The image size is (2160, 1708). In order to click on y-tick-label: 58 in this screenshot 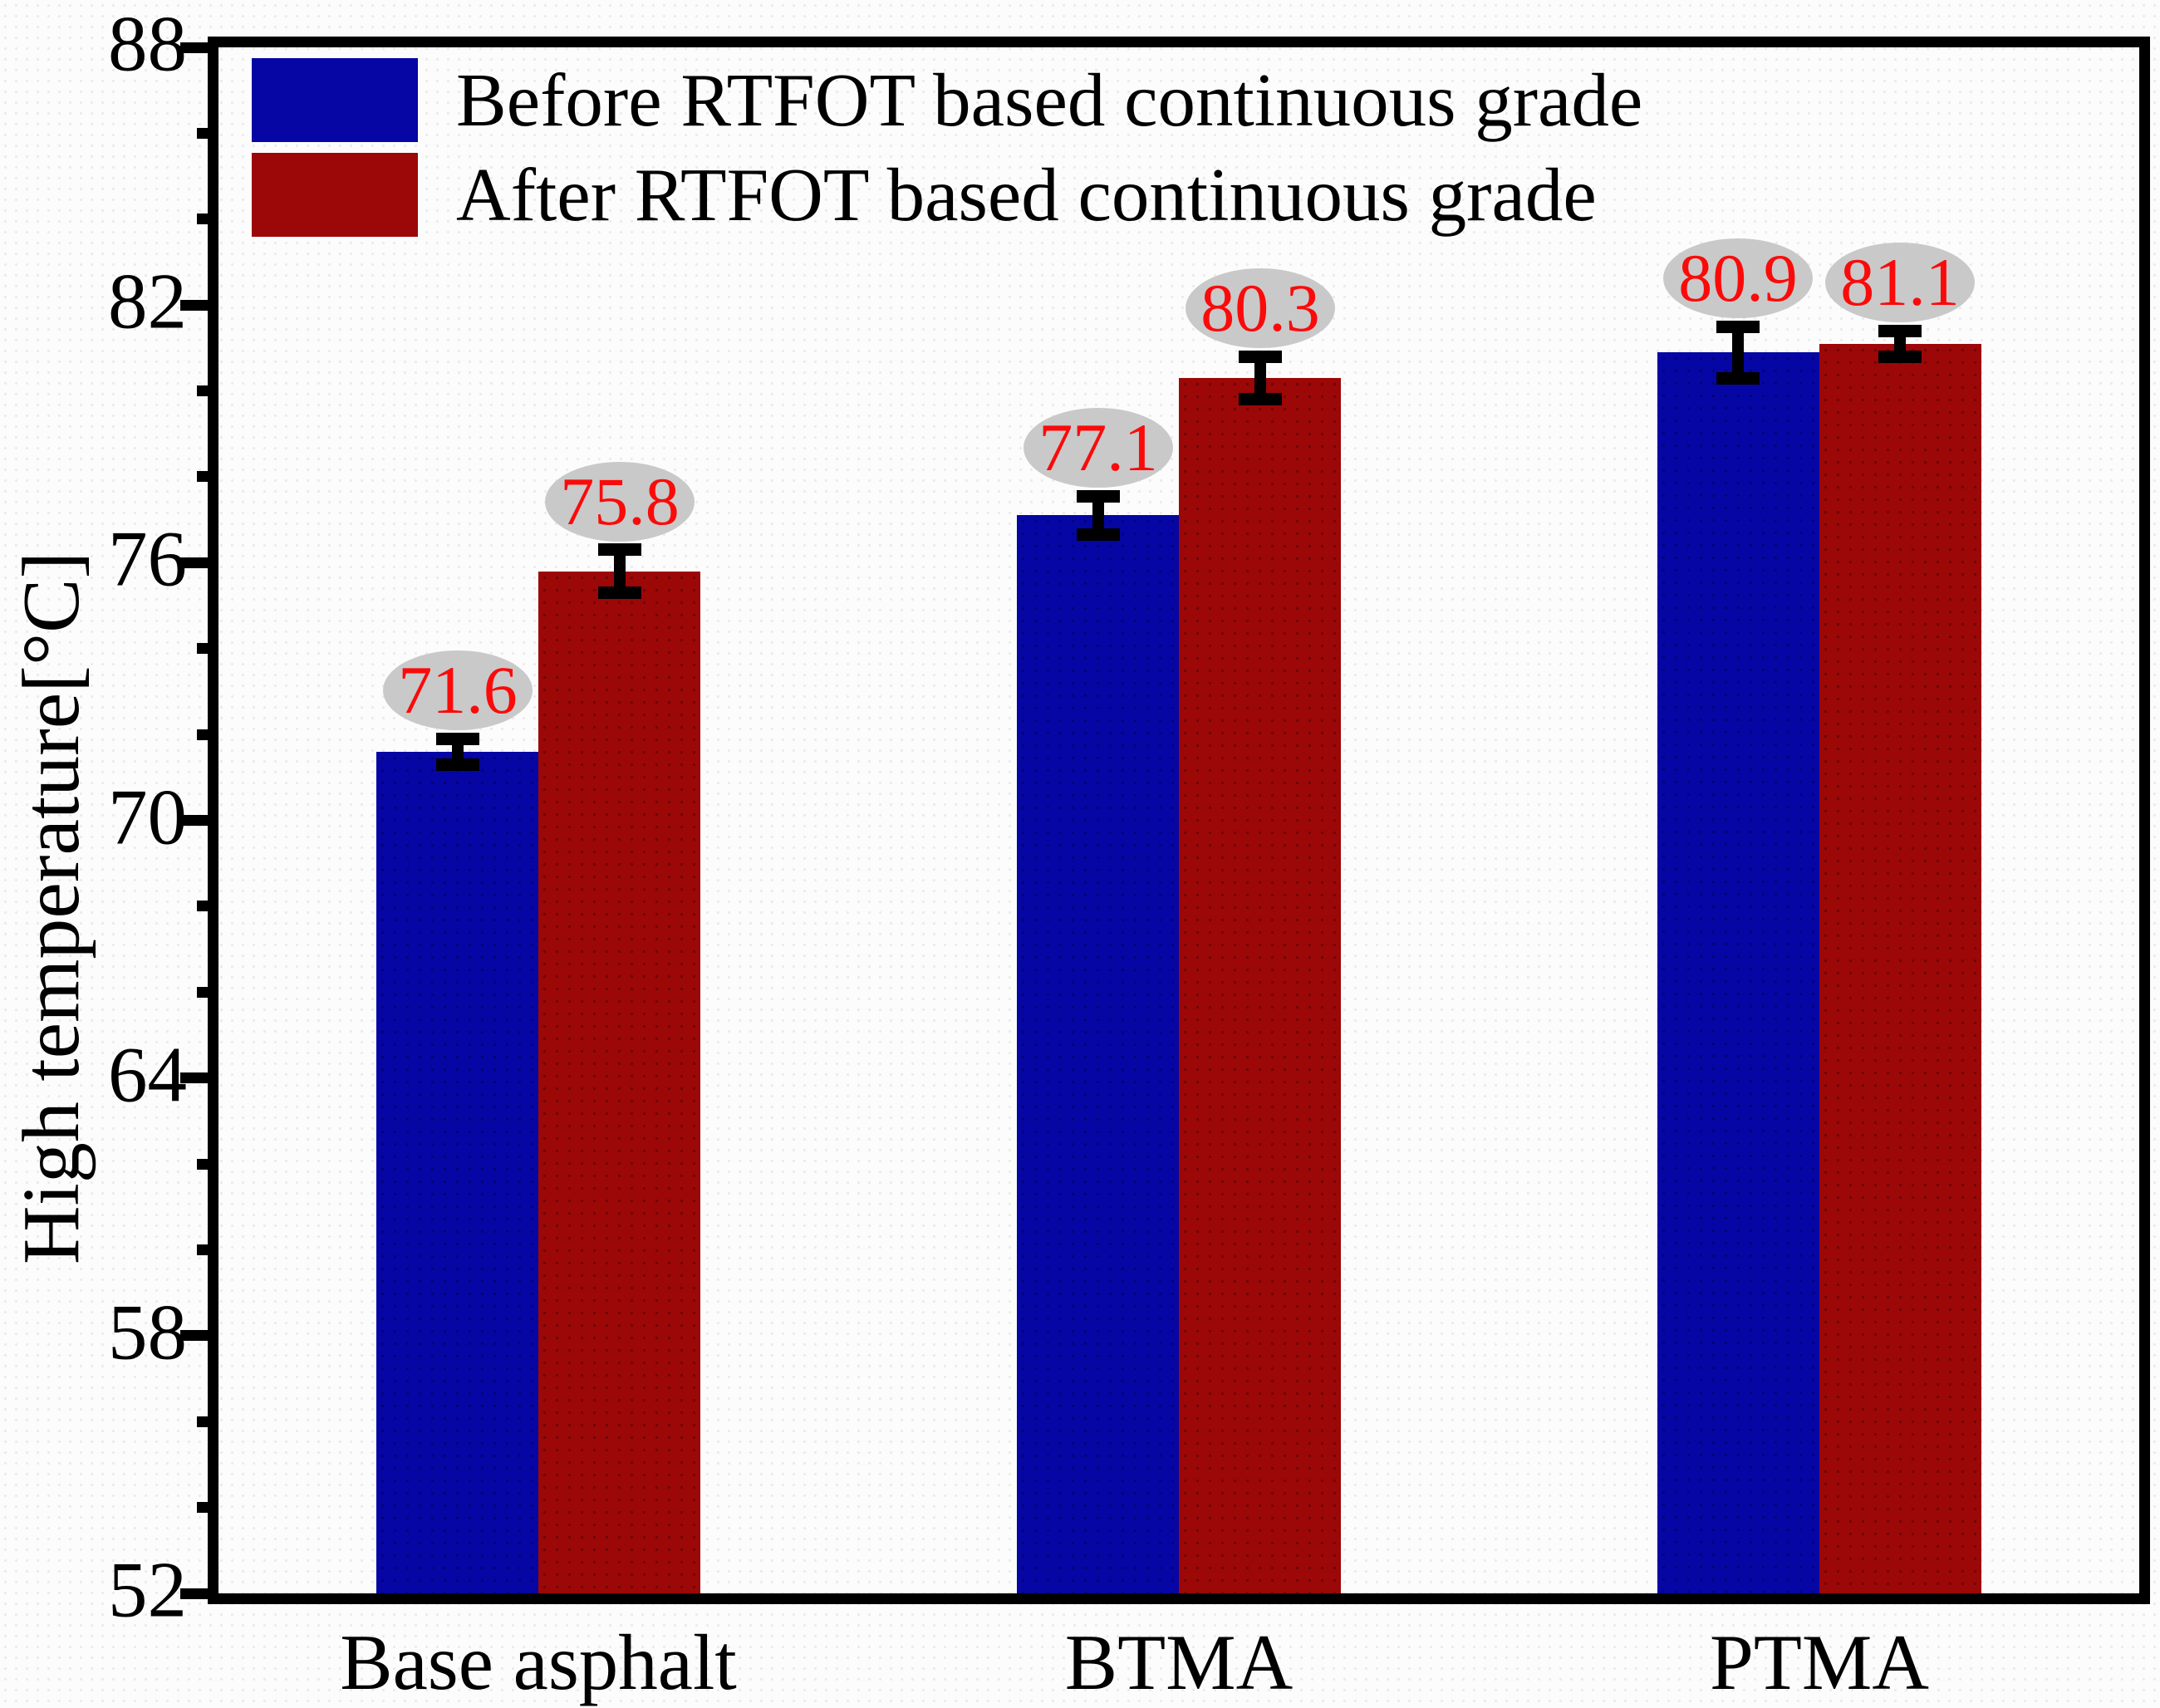, I will do `click(148, 1332)`.